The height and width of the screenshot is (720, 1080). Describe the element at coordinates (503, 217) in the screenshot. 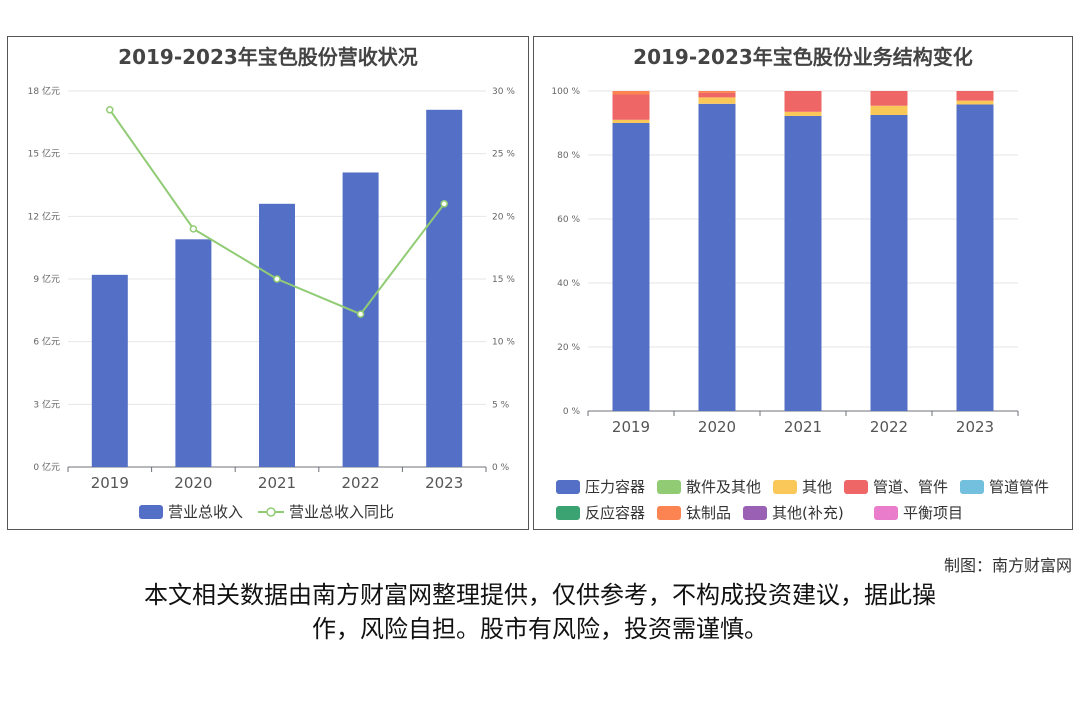

I see `y2-tick-label: 20 %` at that location.